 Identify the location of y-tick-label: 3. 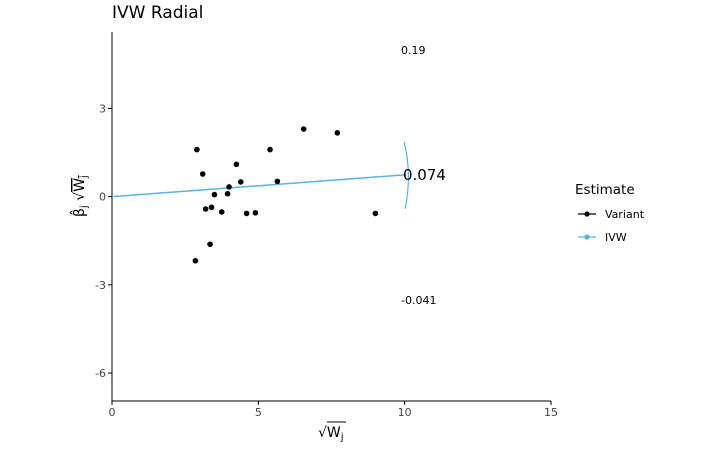
(102, 108).